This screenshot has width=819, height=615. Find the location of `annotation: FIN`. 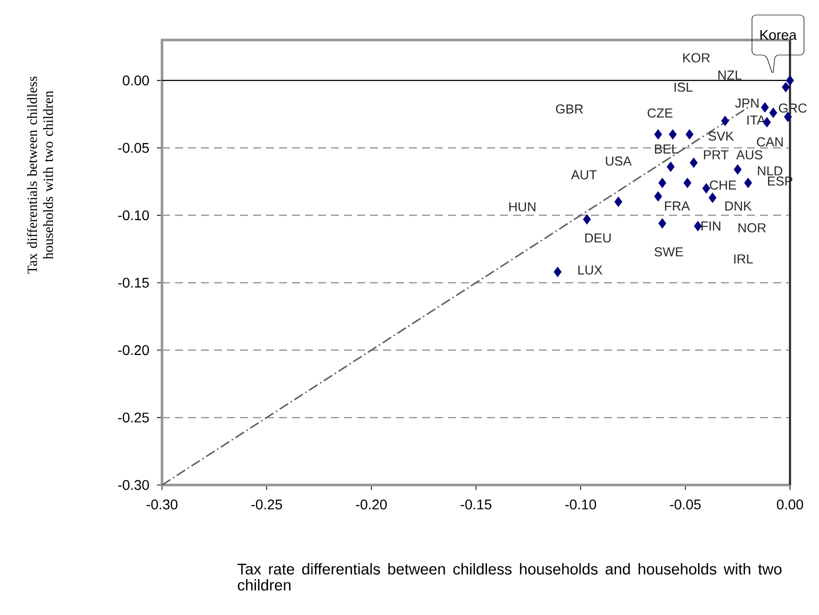

annotation: FIN is located at coordinates (710, 226).